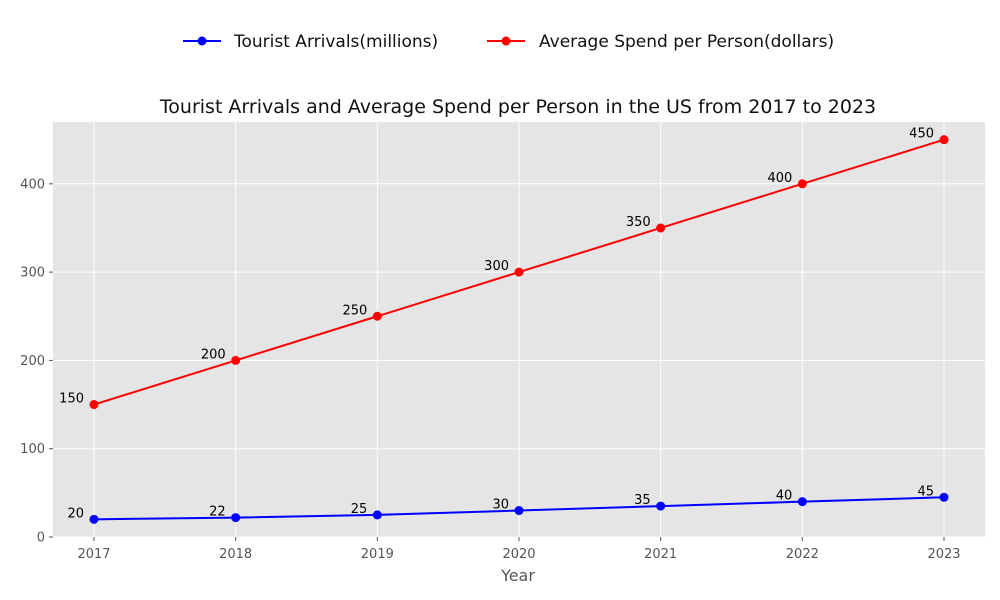  I want to click on y-axis: 0 100 200 300 400, so click(36, 361).